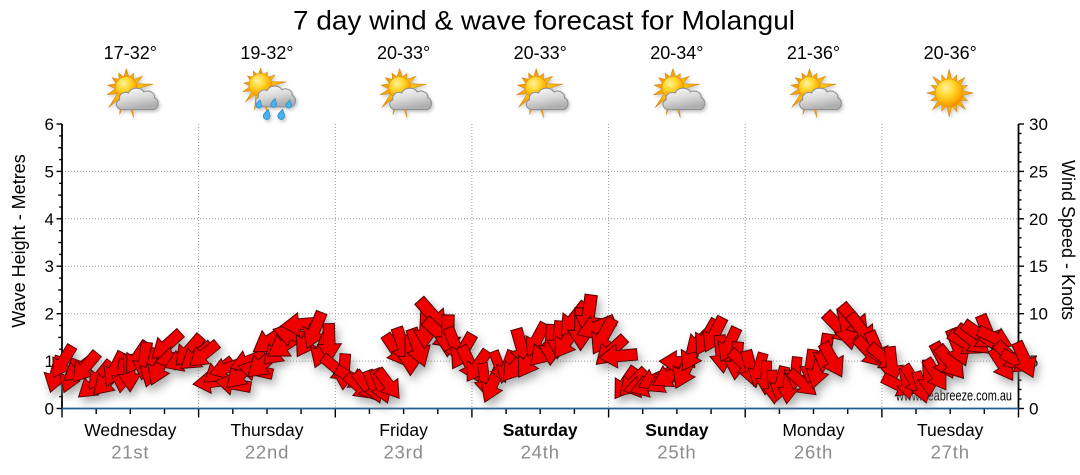 The height and width of the screenshot is (475, 1080). I want to click on svg-text: 20, so click(1038, 219).